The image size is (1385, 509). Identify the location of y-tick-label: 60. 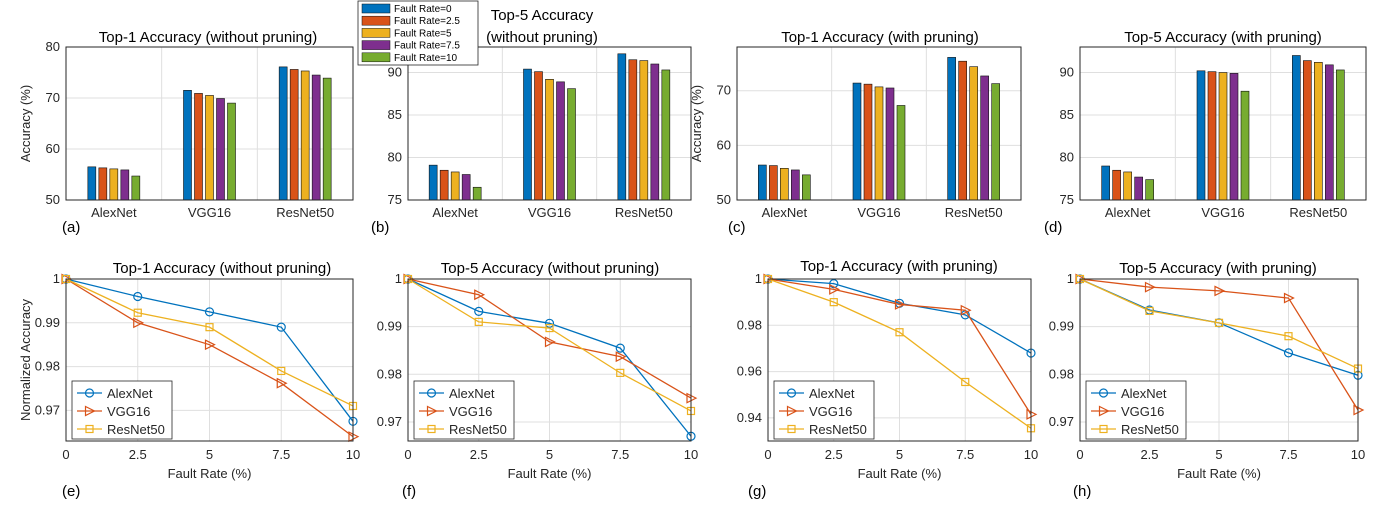
(724, 144).